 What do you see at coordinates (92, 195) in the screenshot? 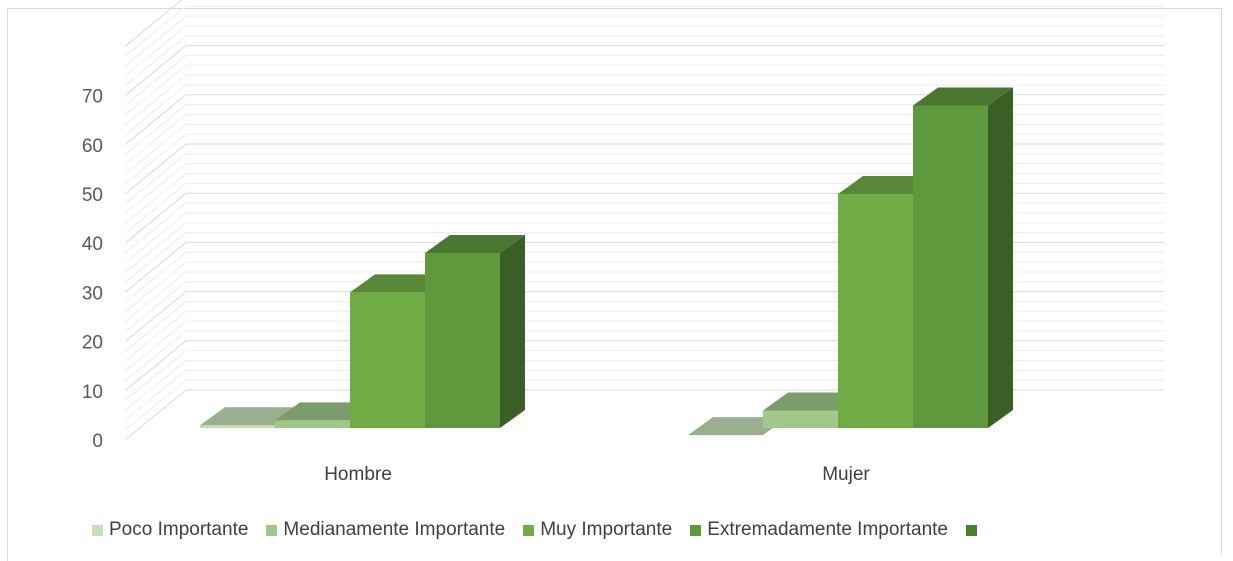
I see `y-tick-label: 50` at bounding box center [92, 195].